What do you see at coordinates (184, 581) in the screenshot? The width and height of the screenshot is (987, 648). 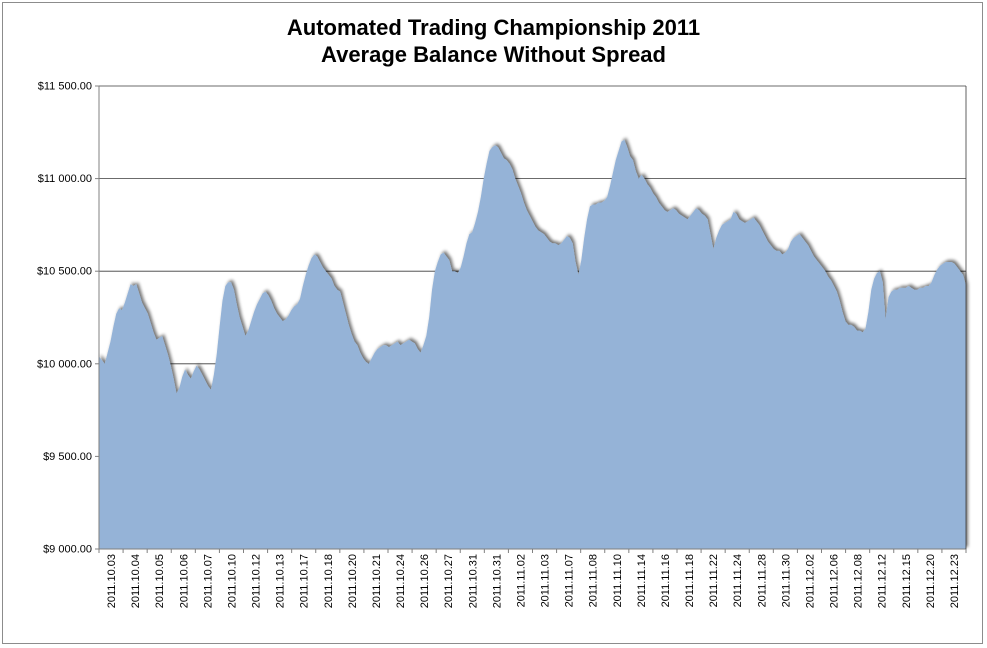 I see `x-tick-label: 2011.10.06` at bounding box center [184, 581].